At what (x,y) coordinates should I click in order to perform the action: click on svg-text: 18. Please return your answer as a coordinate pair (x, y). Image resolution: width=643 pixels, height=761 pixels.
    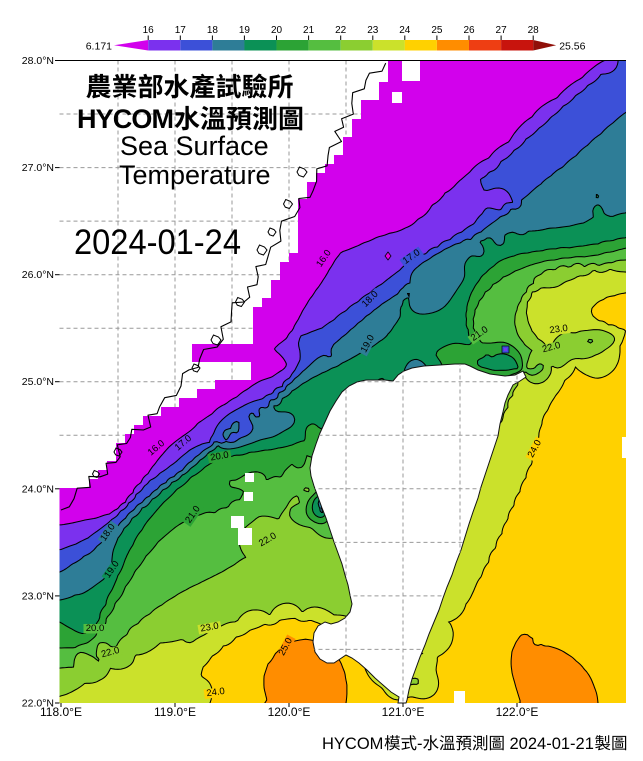
    Looking at the image, I should click on (213, 30).